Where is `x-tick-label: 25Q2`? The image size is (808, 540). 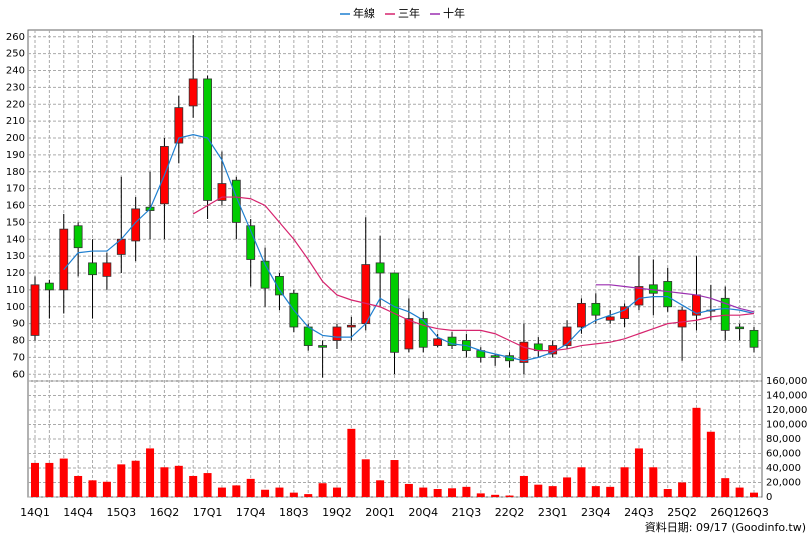
x-tick-label: 25Q2 is located at coordinates (682, 512).